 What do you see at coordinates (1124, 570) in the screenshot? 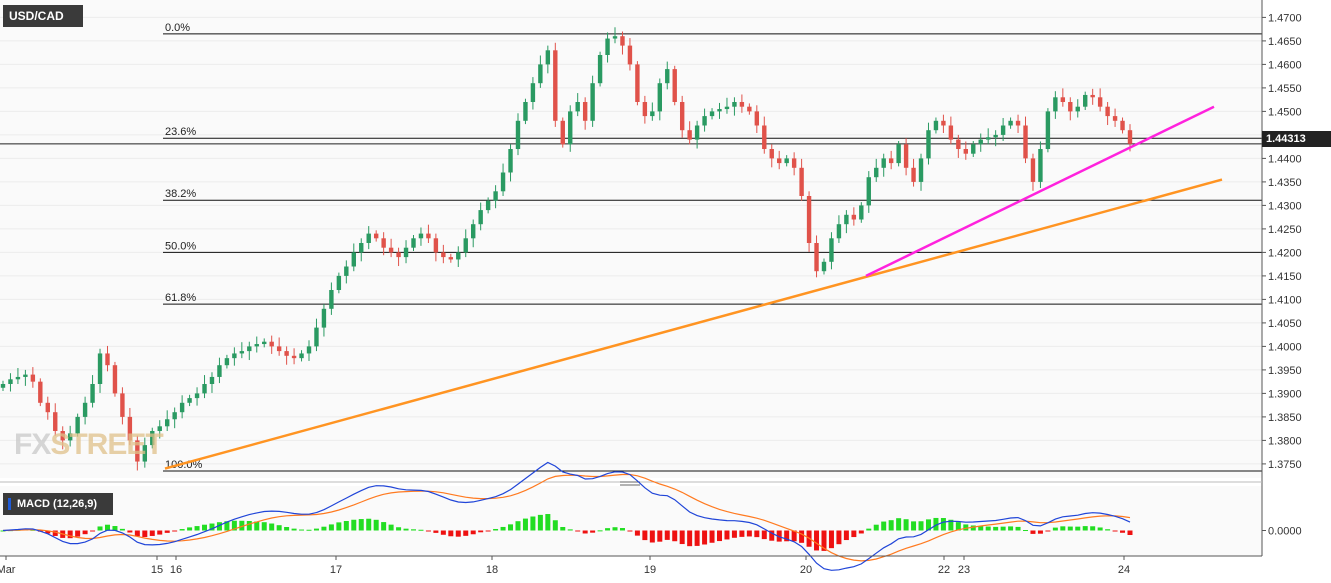
I see `x-tick-label: 24` at bounding box center [1124, 570].